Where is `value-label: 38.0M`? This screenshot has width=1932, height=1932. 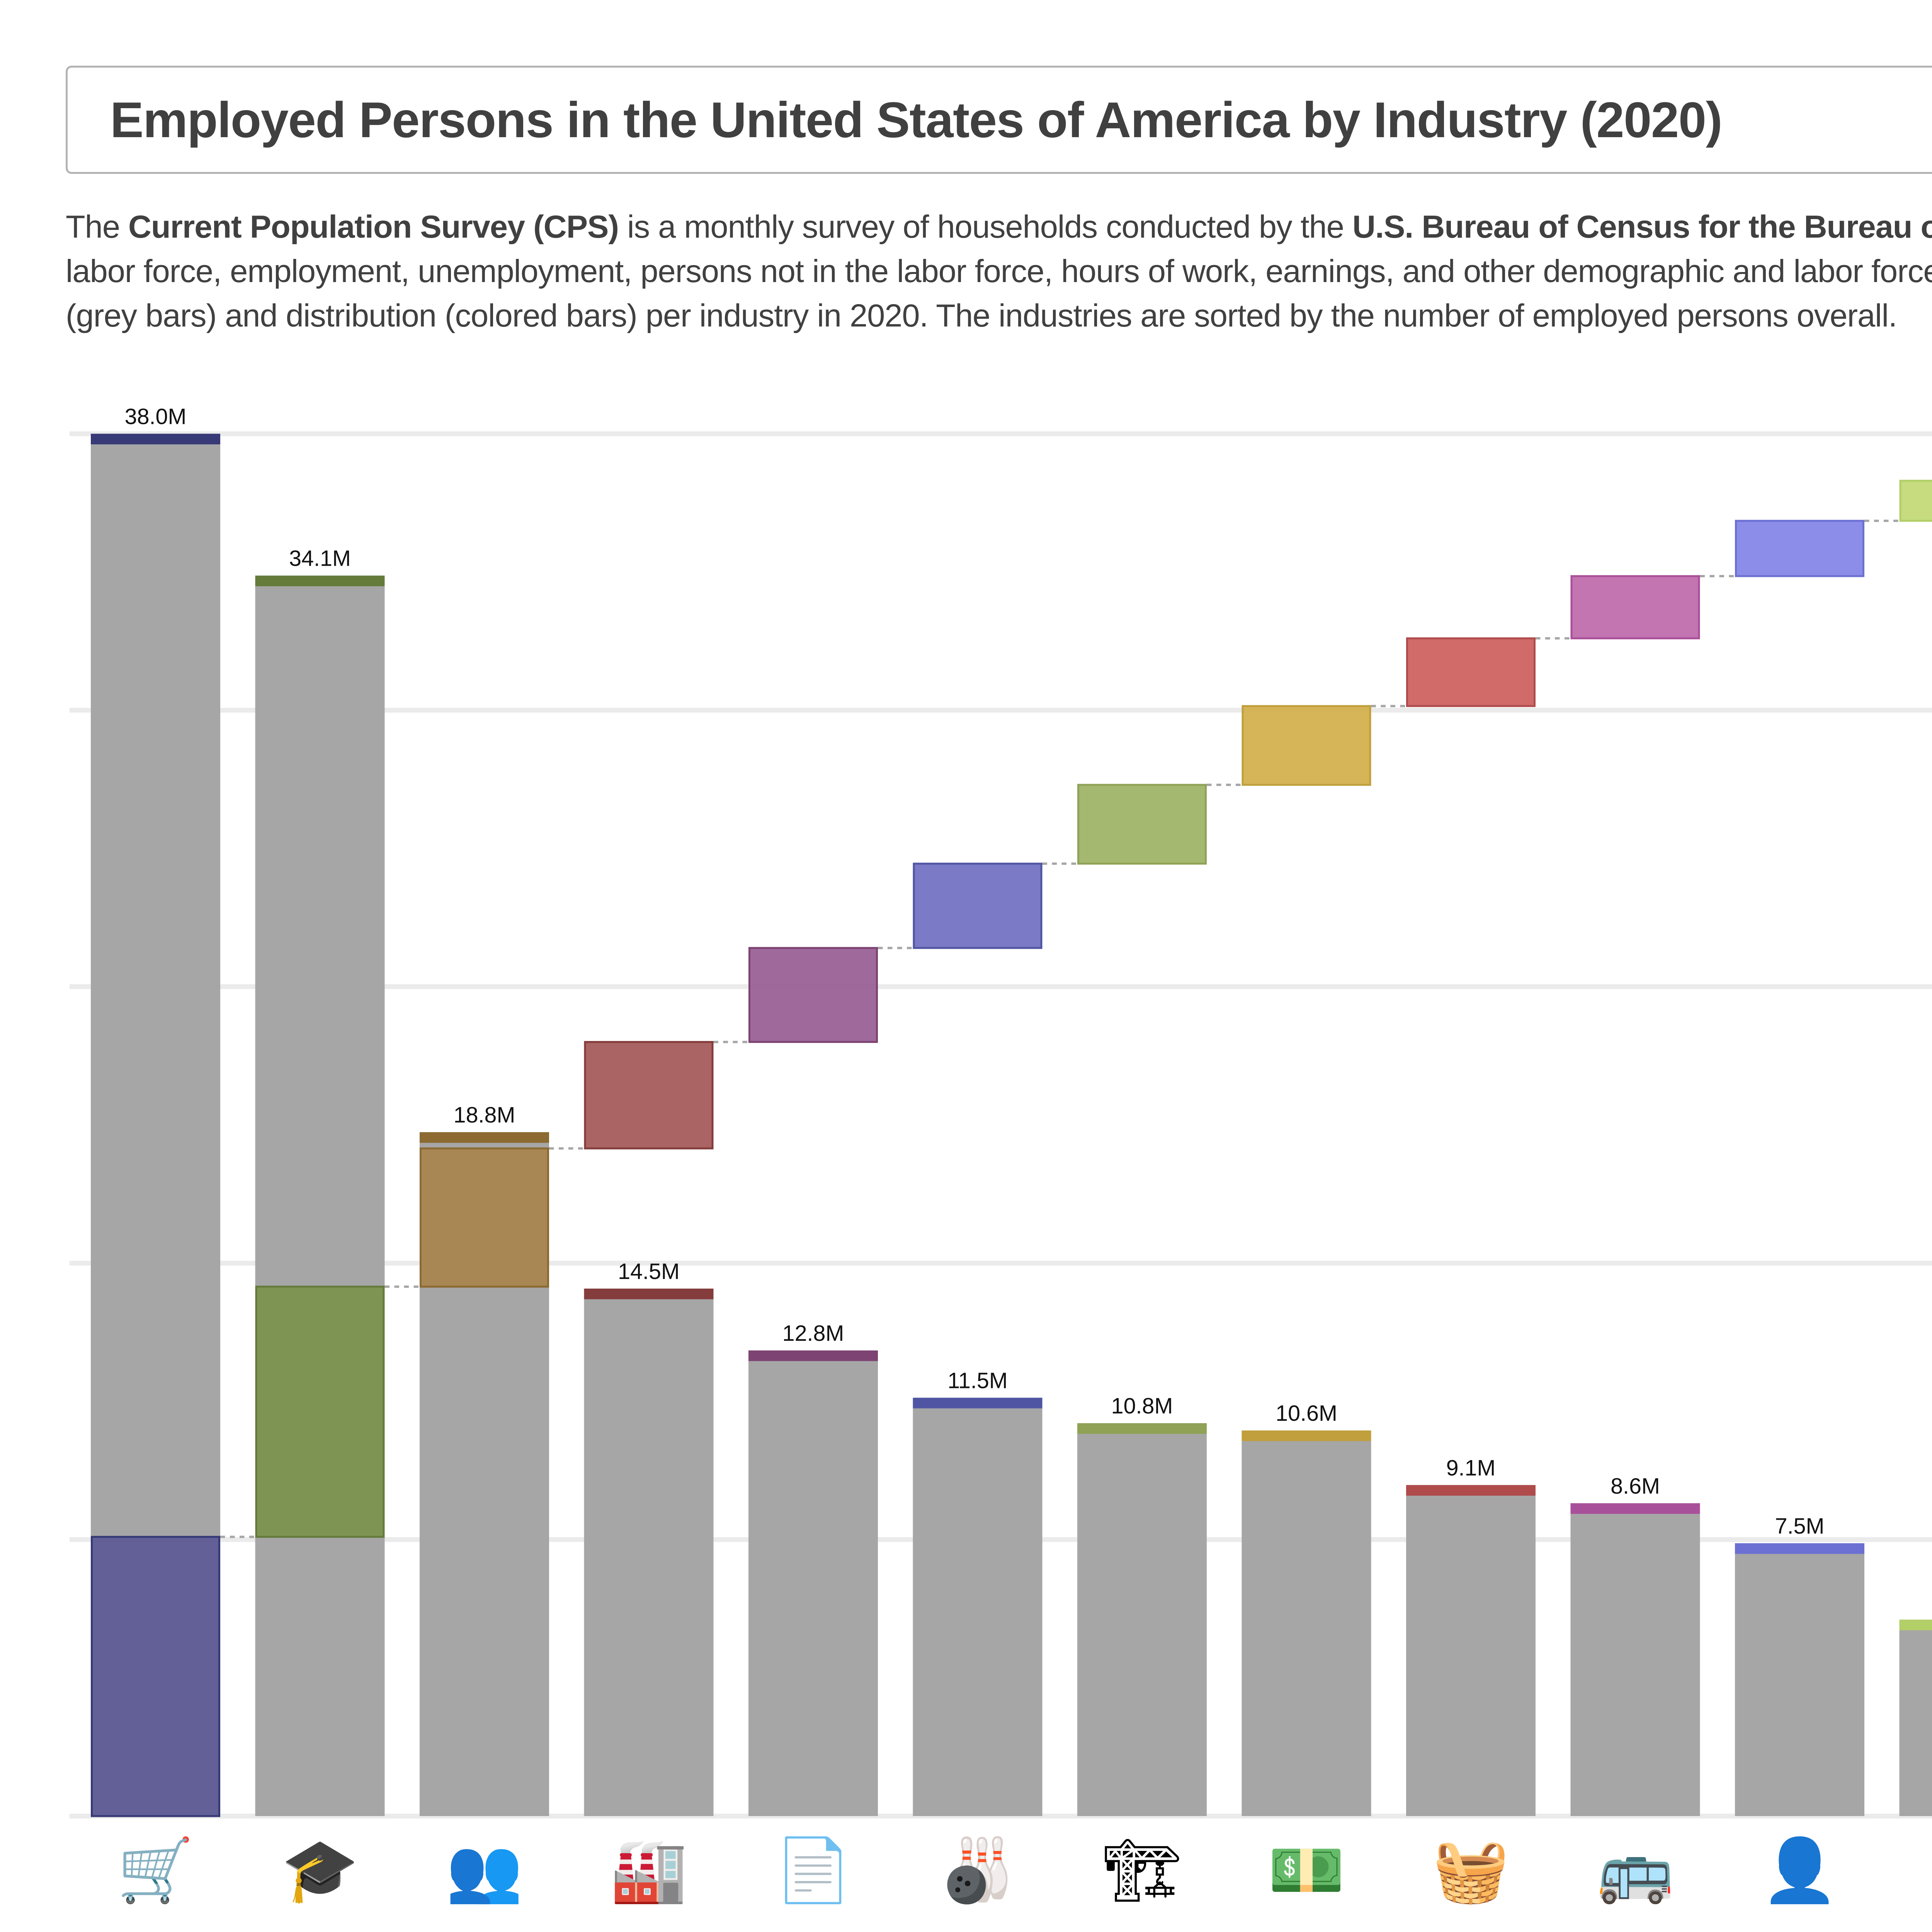
value-label: 38.0M is located at coordinates (156, 417).